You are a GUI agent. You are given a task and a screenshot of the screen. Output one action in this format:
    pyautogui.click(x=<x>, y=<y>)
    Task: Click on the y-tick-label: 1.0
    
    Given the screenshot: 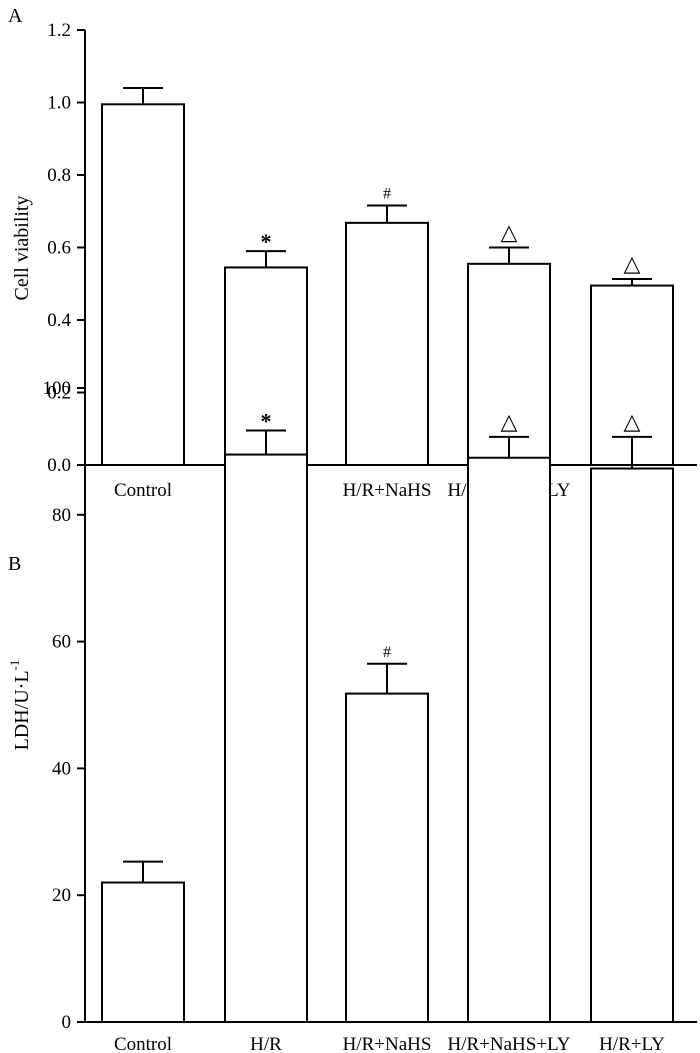 What is the action you would take?
    pyautogui.click(x=59, y=103)
    